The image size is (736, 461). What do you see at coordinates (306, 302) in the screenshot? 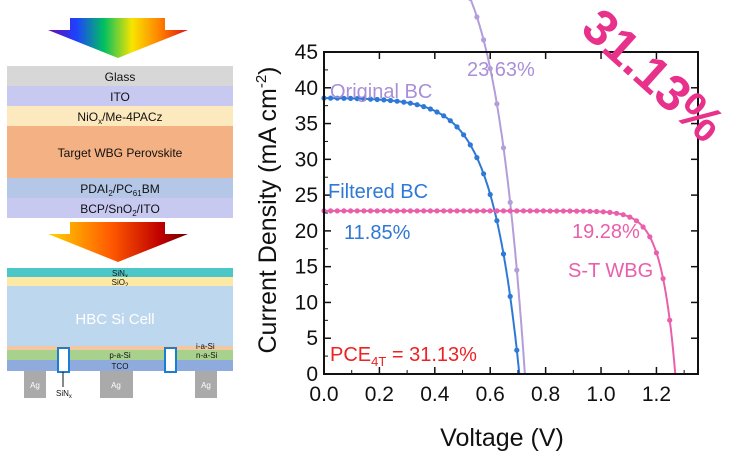
I see `y-tick-label: 10` at bounding box center [306, 302].